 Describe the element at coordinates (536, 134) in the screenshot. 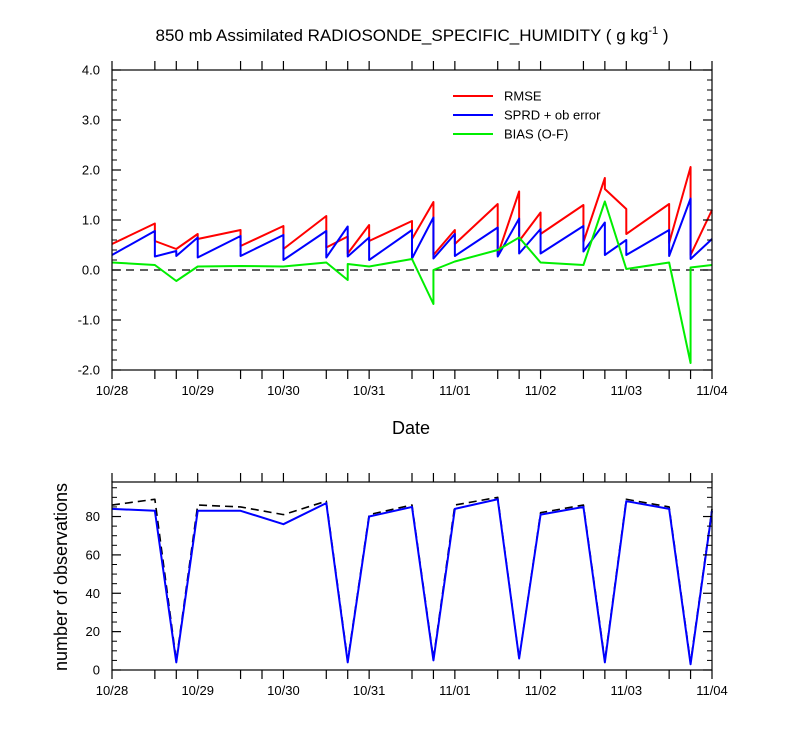

I see `legend-label: BIAS (O-F)` at that location.